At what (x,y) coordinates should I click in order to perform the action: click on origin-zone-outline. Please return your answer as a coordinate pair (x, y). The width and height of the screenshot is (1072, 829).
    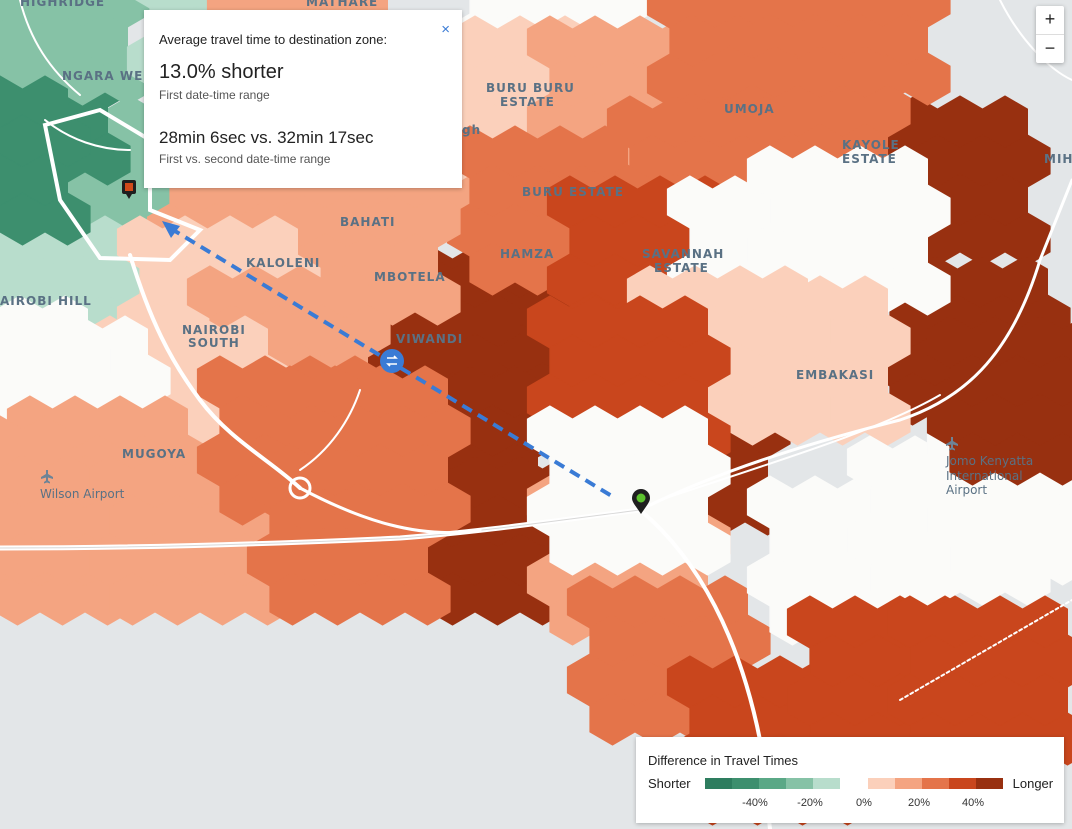
    Looking at the image, I should click on (123, 185).